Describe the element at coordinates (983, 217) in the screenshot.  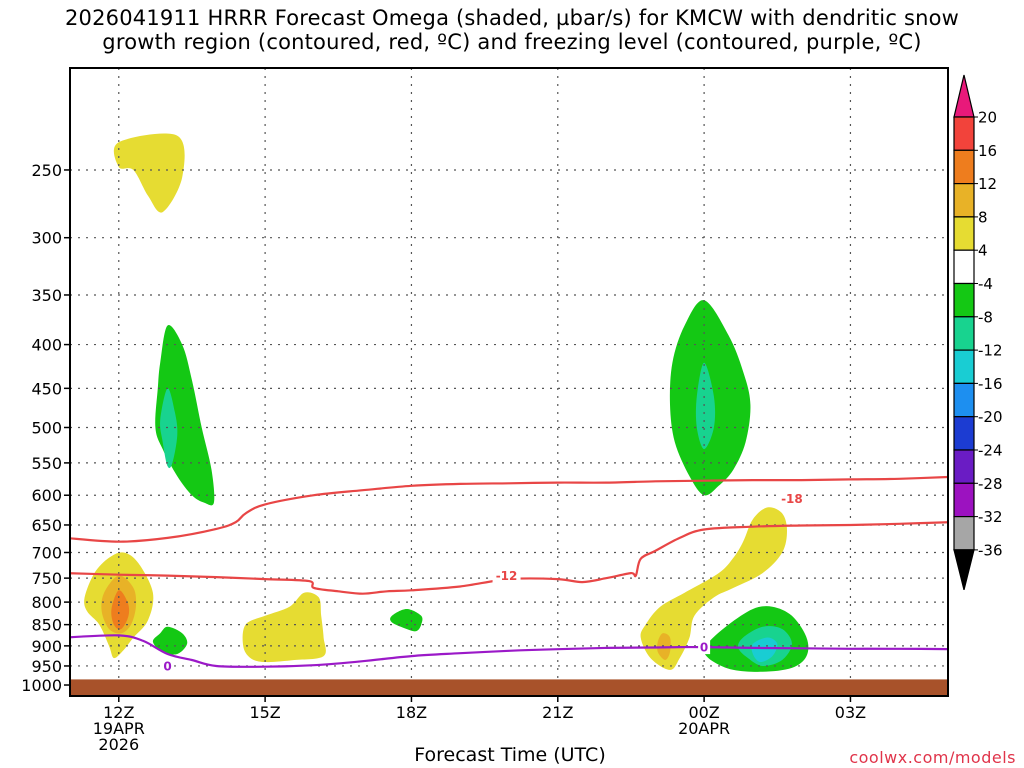
I see `colorbar-label-8: 8` at that location.